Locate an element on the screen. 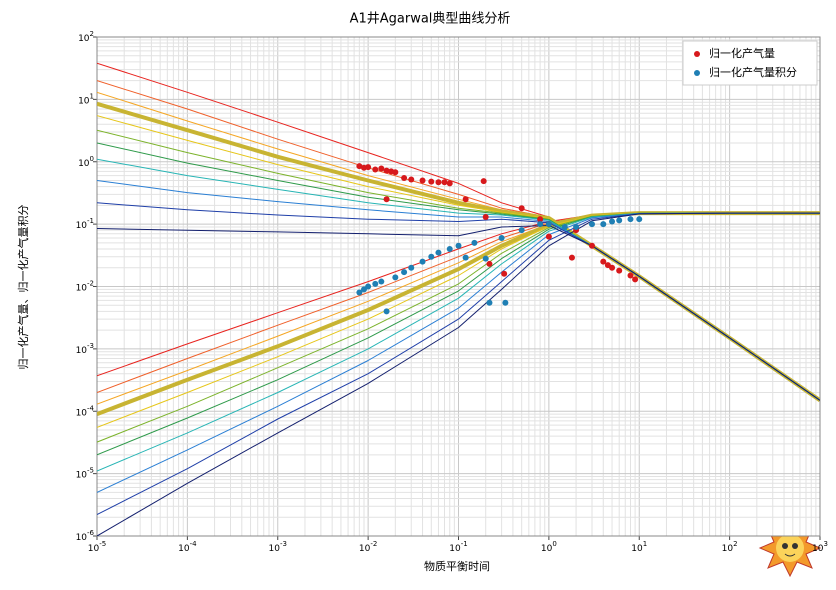 This screenshot has width=836, height=590. y-tick-label: 10⁻⁵ is located at coordinates (85, 474).